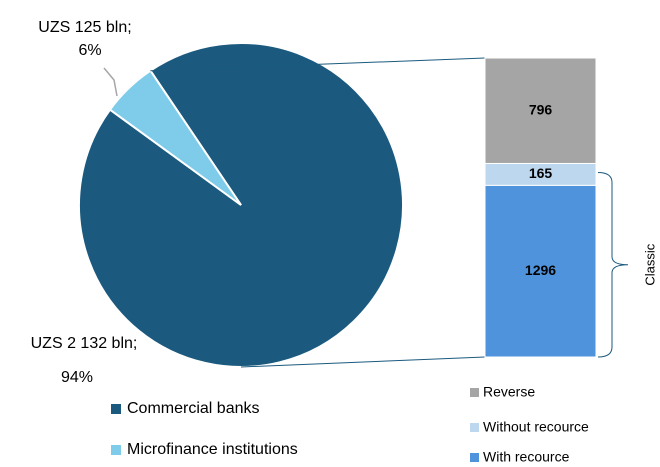  I want to click on data-label: 1296, so click(540, 270).